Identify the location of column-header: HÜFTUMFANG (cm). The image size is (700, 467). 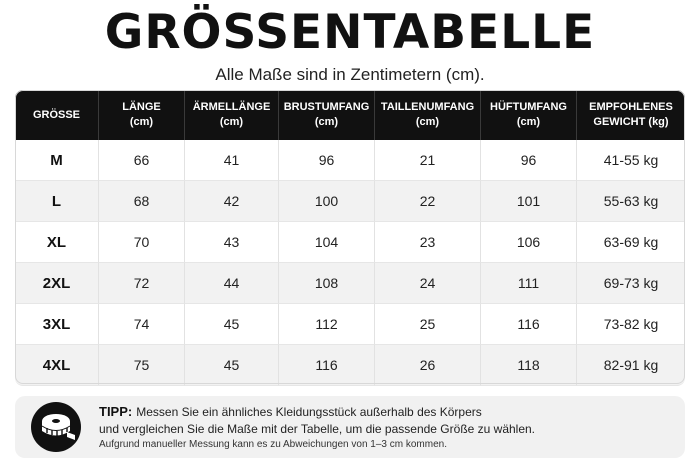
(529, 115).